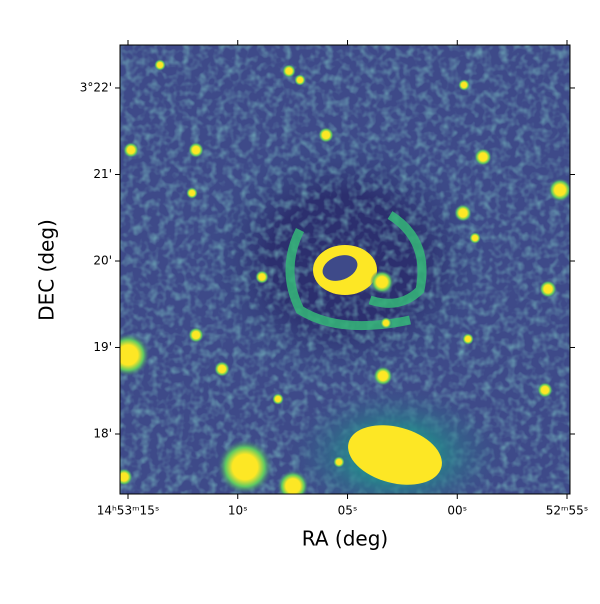  What do you see at coordinates (567, 511) in the screenshot?
I see `x-tick-label: 52ᵐ55ˢ` at bounding box center [567, 511].